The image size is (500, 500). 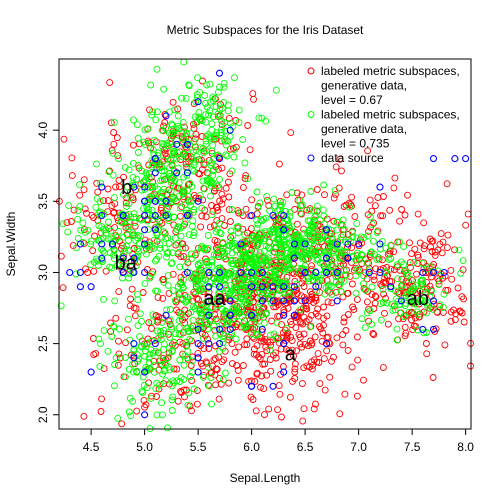 What do you see at coordinates (311, 114) in the screenshot?
I see `legend-marker` at bounding box center [311, 114].